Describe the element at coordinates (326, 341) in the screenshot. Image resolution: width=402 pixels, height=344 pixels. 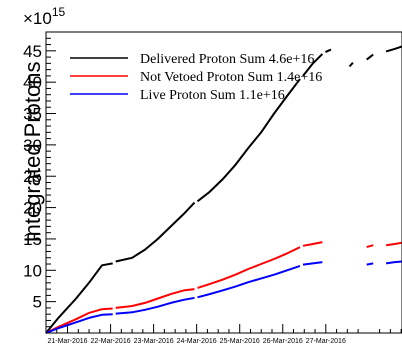
I see `x-tick-label: 27-Mar-2016` at that location.